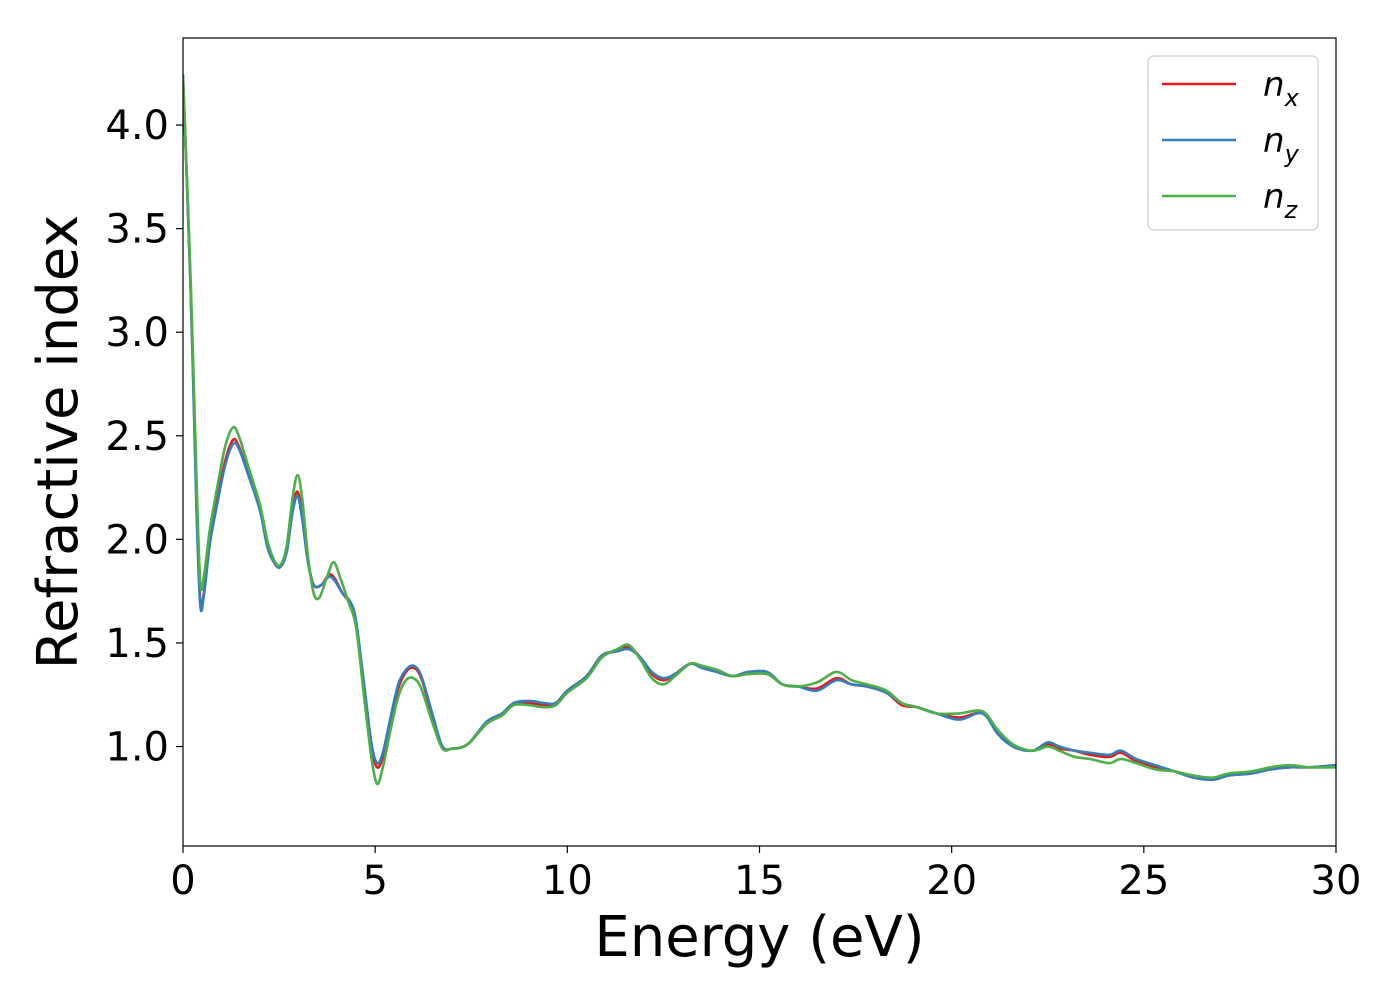 Image resolution: width=1400 pixels, height=1000 pixels. Describe the element at coordinates (137, 748) in the screenshot. I see `y-tick-label: 1.0` at that location.